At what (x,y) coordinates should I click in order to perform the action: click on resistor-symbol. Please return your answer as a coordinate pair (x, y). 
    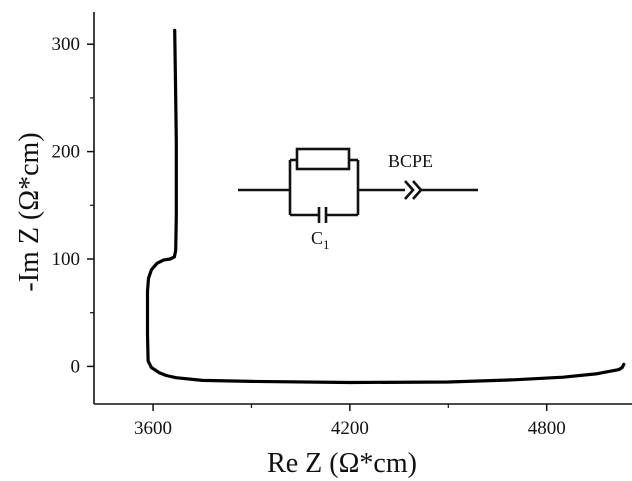
    Looking at the image, I should click on (323, 159).